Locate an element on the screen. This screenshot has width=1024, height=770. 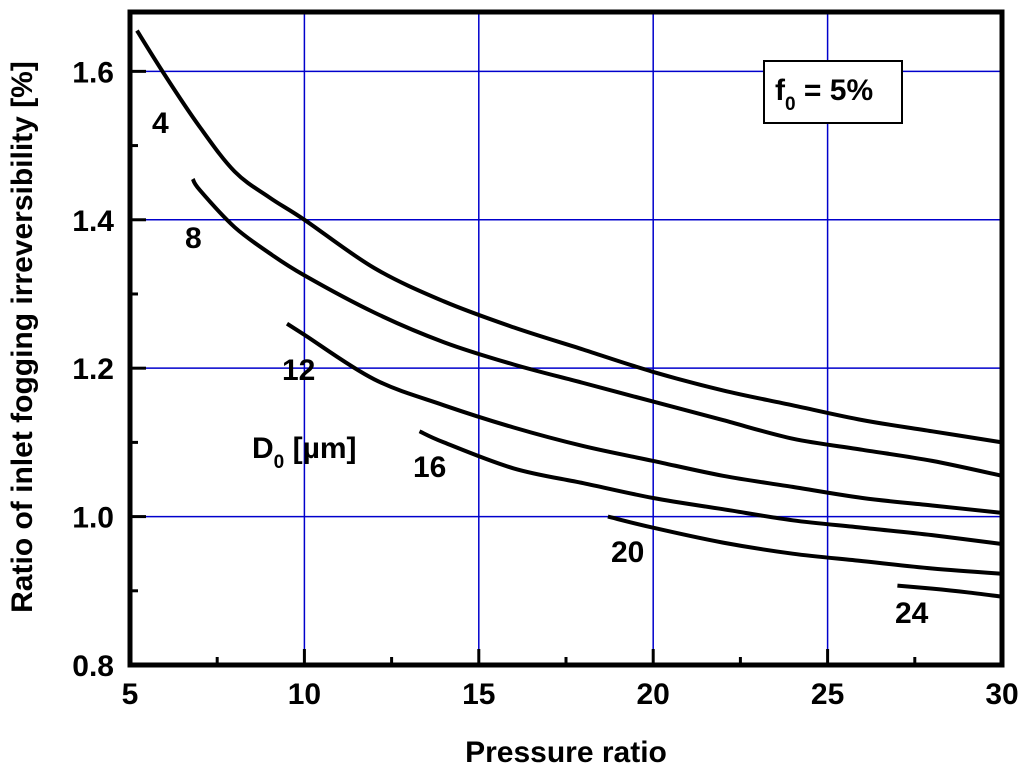
x-tick-label-20: 20 is located at coordinates (653, 694).